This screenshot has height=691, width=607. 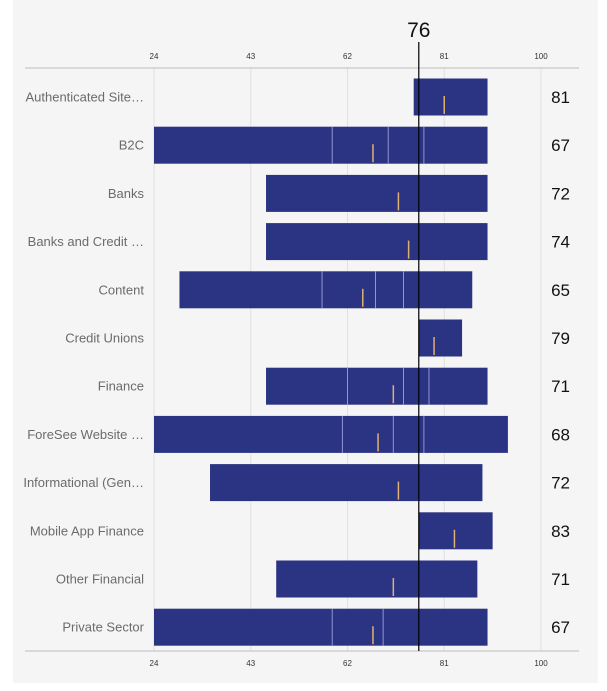 What do you see at coordinates (154, 663) in the screenshot?
I see `bottom-tick-label: 24` at bounding box center [154, 663].